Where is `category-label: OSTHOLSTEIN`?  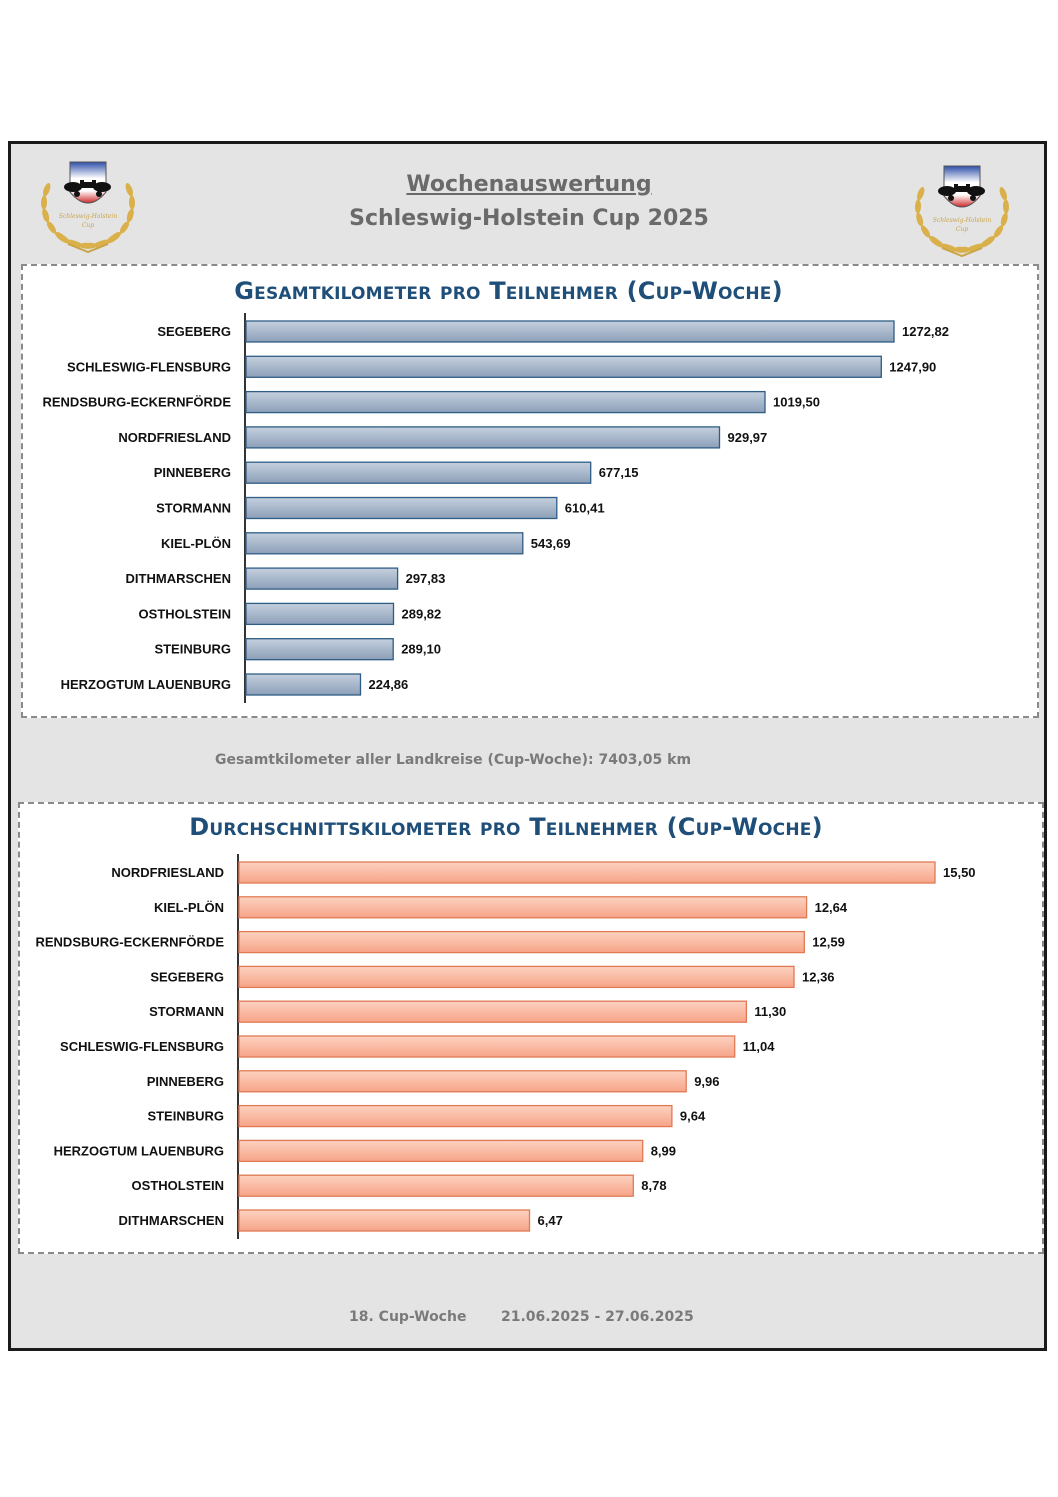
category-label: OSTHOLSTEIN is located at coordinates (185, 613).